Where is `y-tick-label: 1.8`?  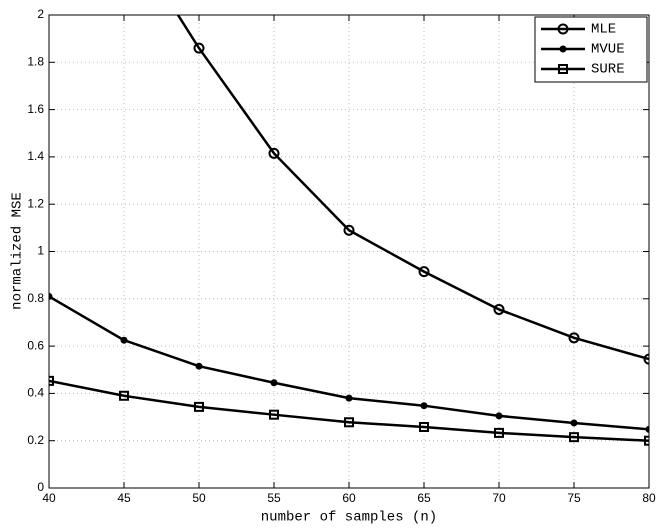
y-tick-label: 1.8 is located at coordinates (35, 61).